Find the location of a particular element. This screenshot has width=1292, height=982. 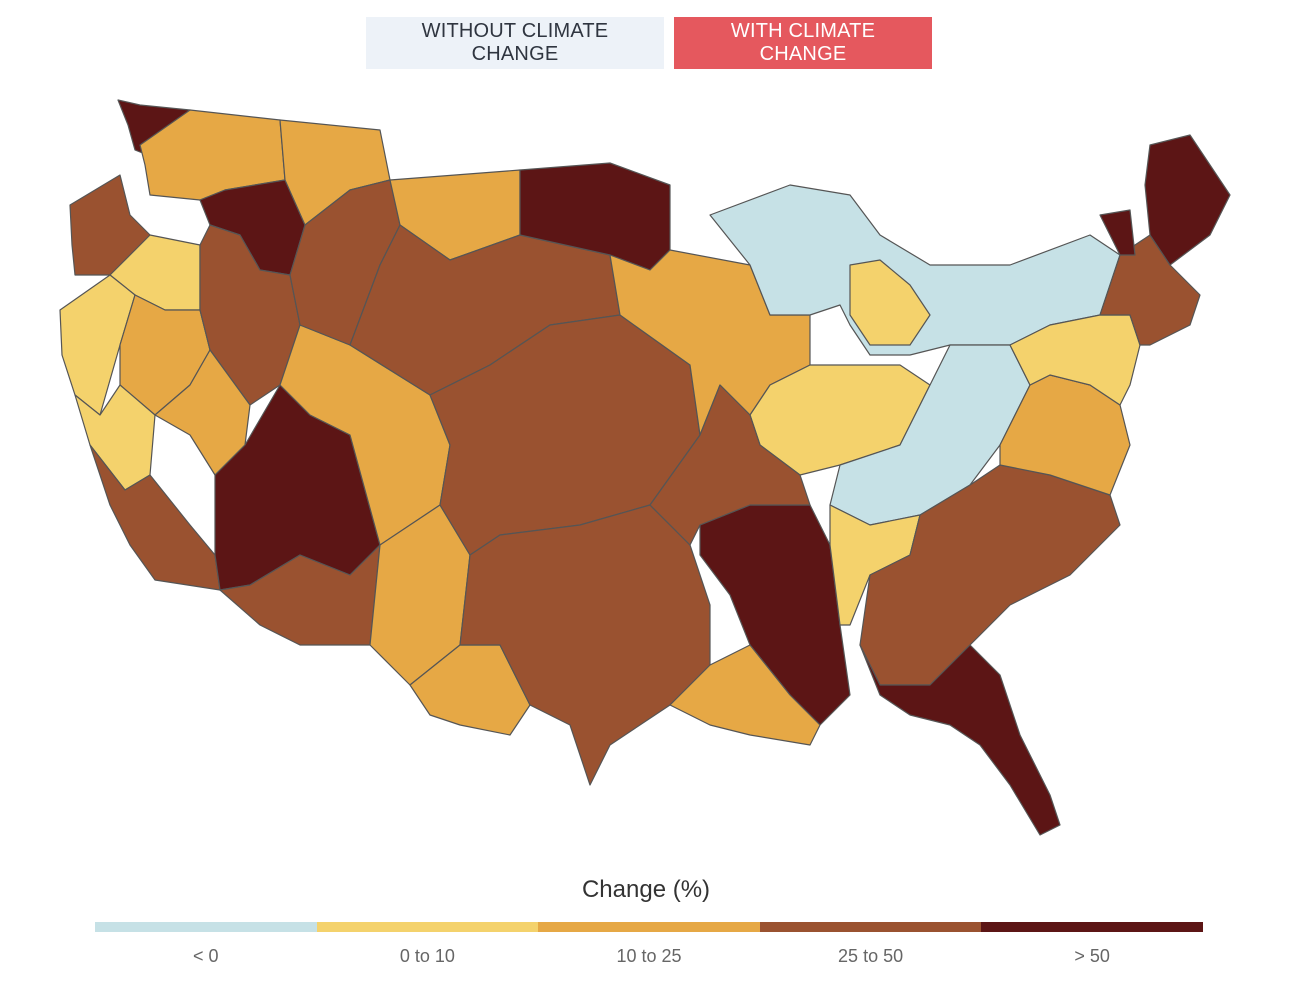

region-texas-central is located at coordinates (585, 645).